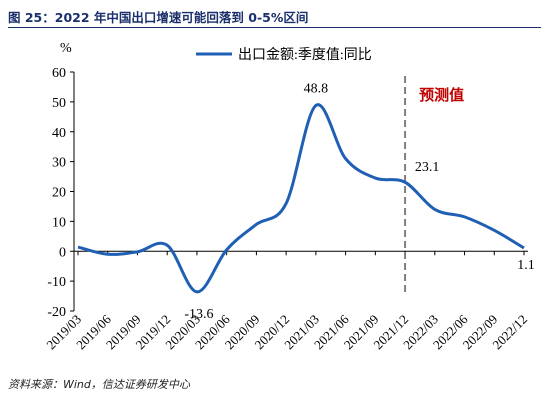 This screenshot has width=549, height=402. What do you see at coordinates (62, 252) in the screenshot?
I see `y-tick-label: 0` at bounding box center [62, 252].